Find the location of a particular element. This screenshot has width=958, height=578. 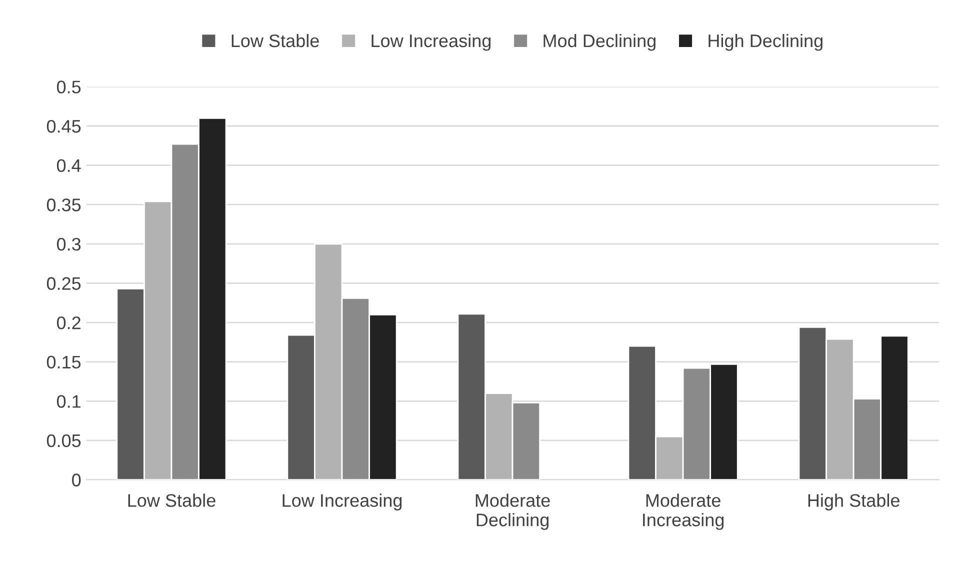

y-tick-label: 0.25 is located at coordinates (63, 283).